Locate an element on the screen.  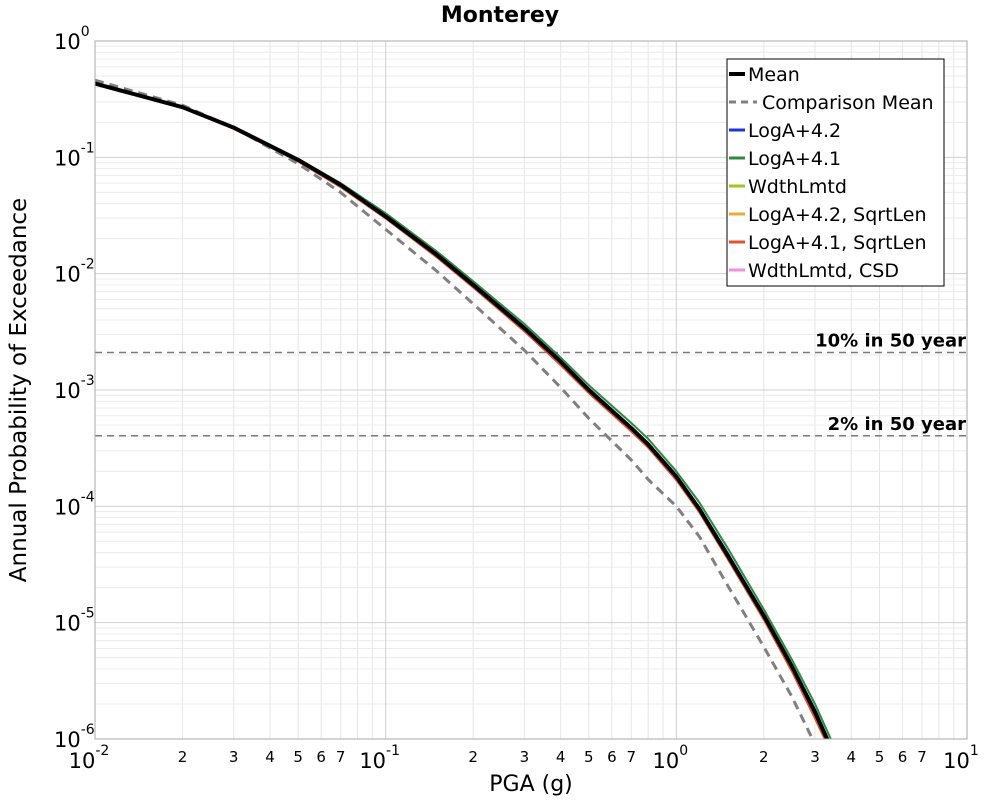
y-axis-label: Annual Probability of Exceedance is located at coordinates (19, 390).